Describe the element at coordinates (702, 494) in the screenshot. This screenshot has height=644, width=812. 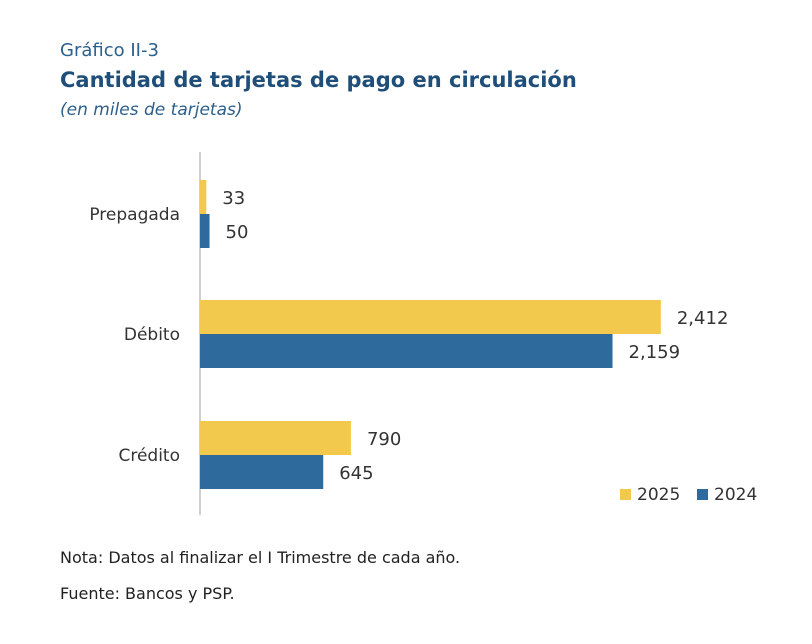
I see `legend-swatch-2024` at that location.